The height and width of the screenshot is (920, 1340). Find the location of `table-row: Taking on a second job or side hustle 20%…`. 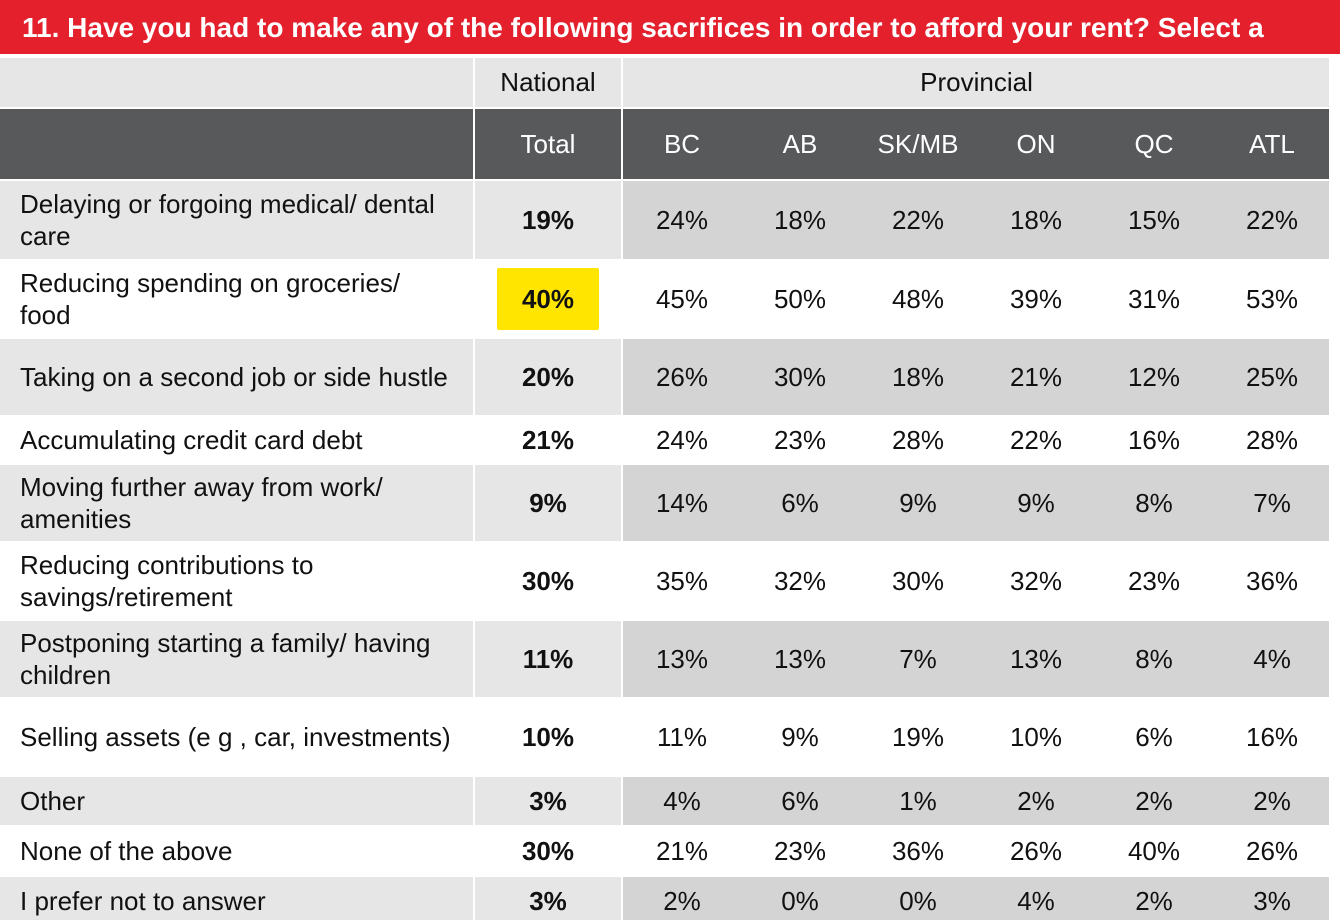

table-row: Taking on a second job or side hustle 20%… is located at coordinates (666, 377).